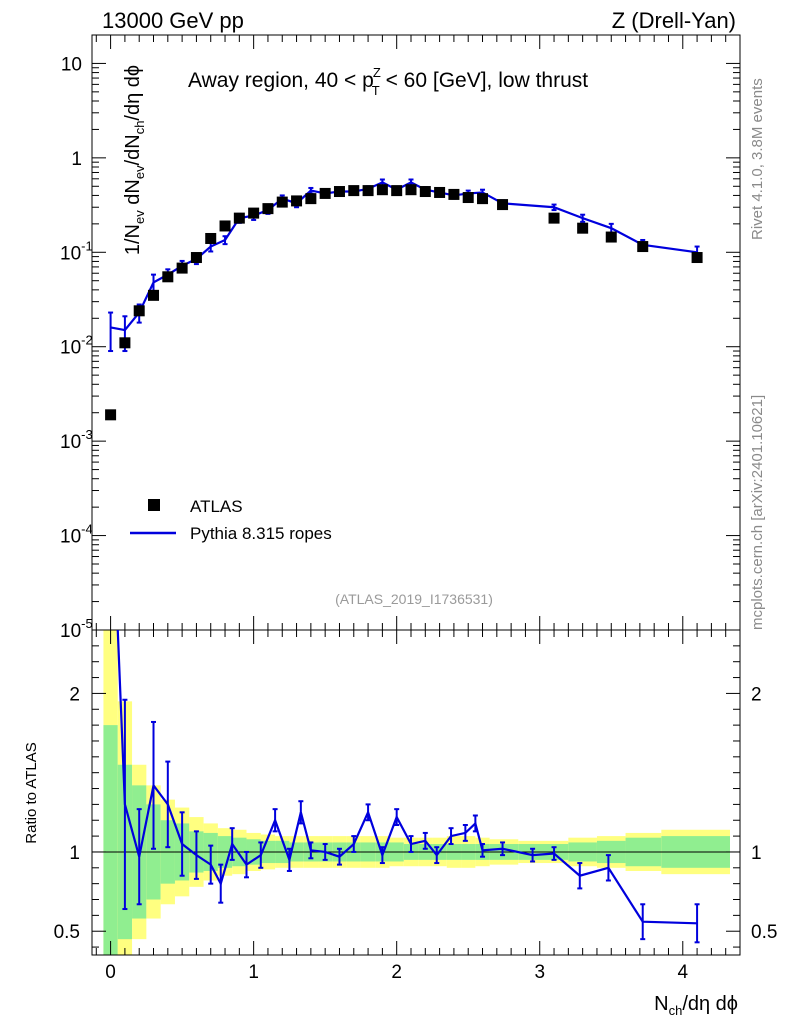 The height and width of the screenshot is (1024, 786). I want to click on legend-pythia-label: Pythia 8.315 ropes, so click(261, 533).